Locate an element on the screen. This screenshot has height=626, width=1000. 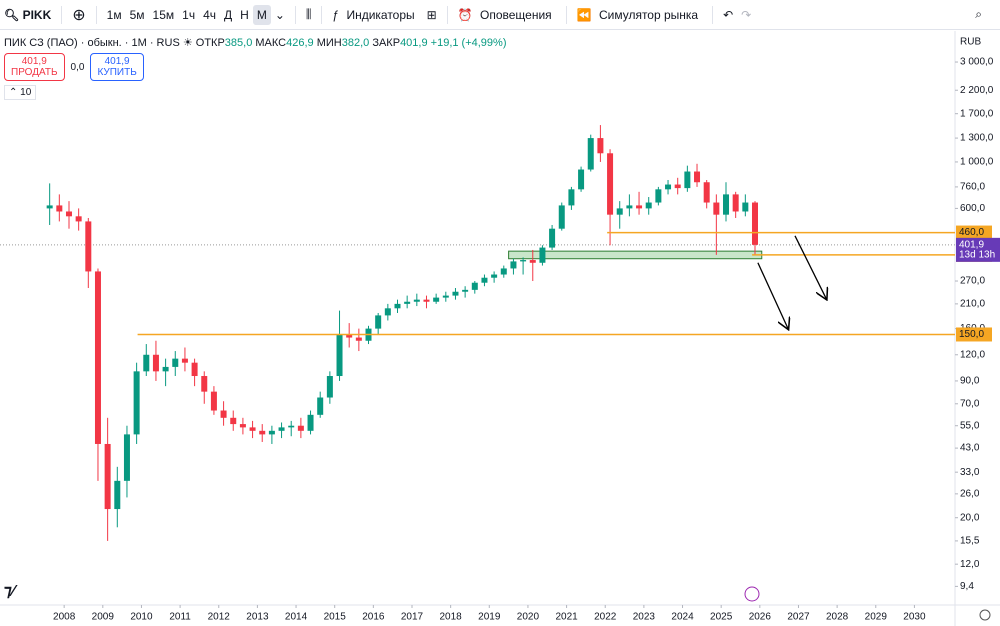
y-tick-label: 760,0 is located at coordinates (972, 187).